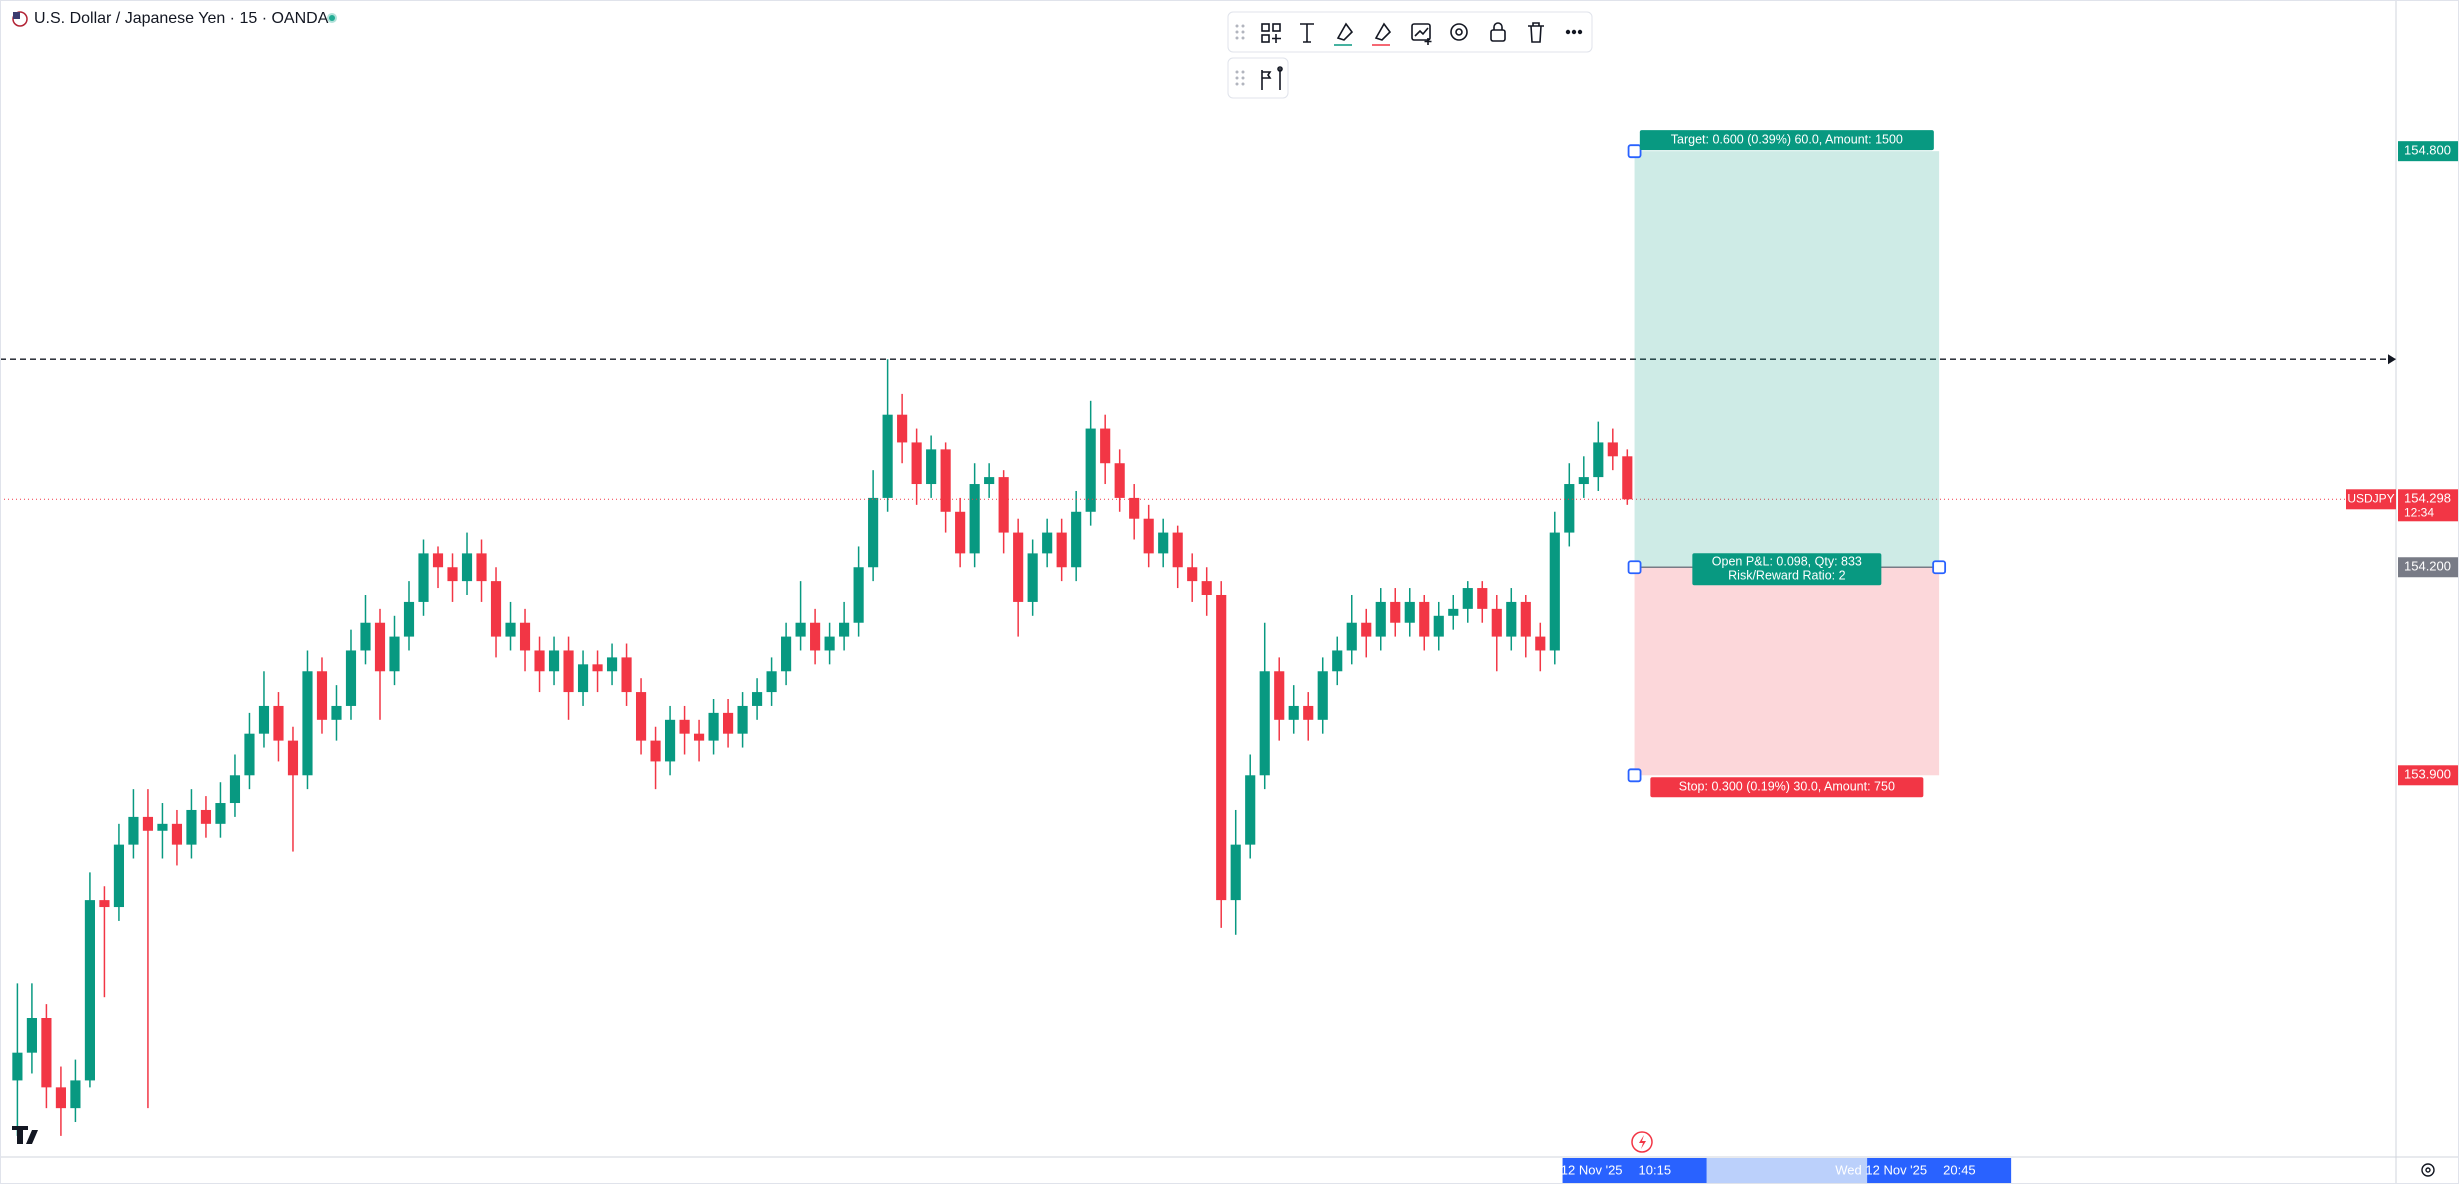 The width and height of the screenshot is (2459, 1184). What do you see at coordinates (1634, 1171) in the screenshot?
I see `start-time-tag` at bounding box center [1634, 1171].